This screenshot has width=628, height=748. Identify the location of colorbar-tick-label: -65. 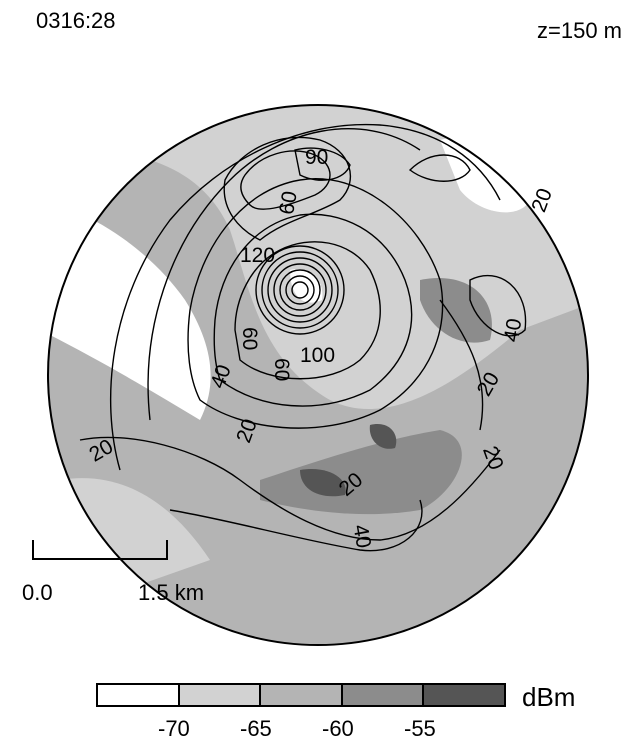
(256, 728).